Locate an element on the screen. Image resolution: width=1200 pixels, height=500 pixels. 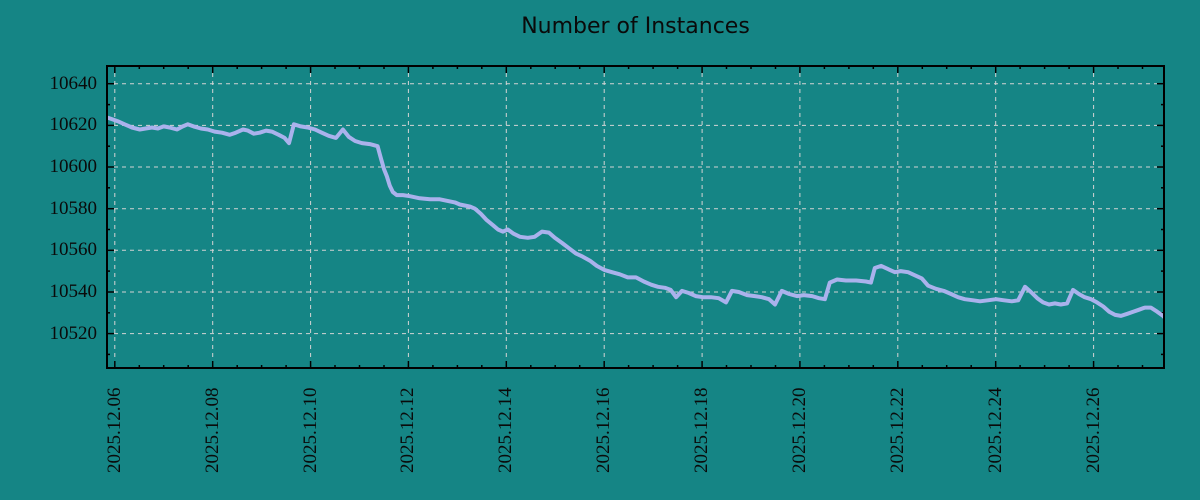
x-axis-tick-label: 2025.12.06 is located at coordinates (114, 430).